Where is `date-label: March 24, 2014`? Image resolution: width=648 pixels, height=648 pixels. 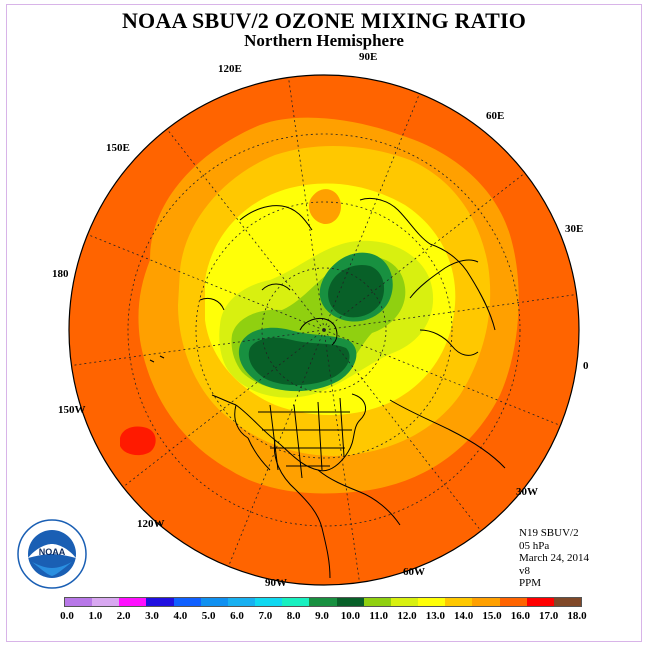
date-label: March 24, 2014 is located at coordinates (554, 558).